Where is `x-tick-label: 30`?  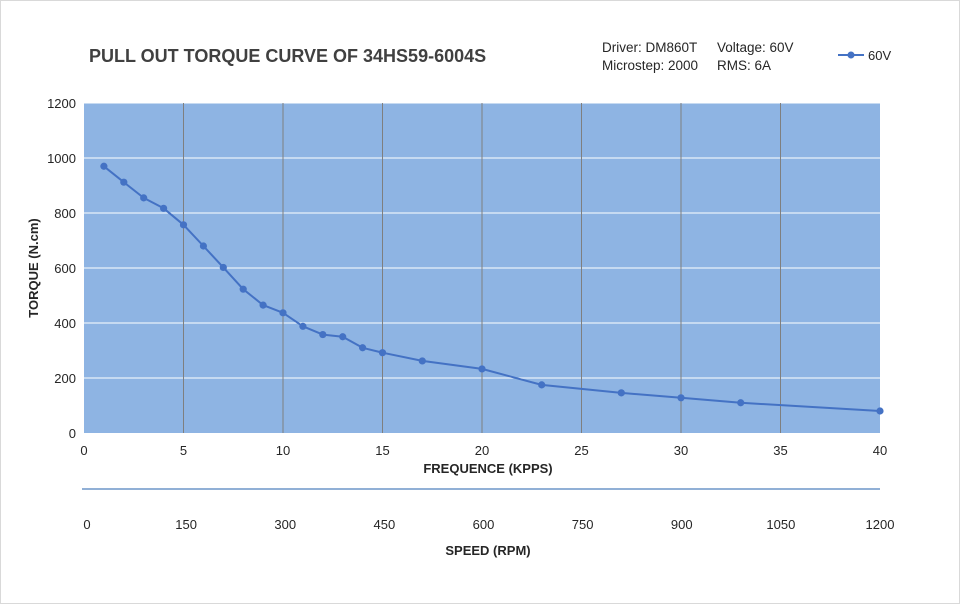
x-tick-label: 30 is located at coordinates (681, 450).